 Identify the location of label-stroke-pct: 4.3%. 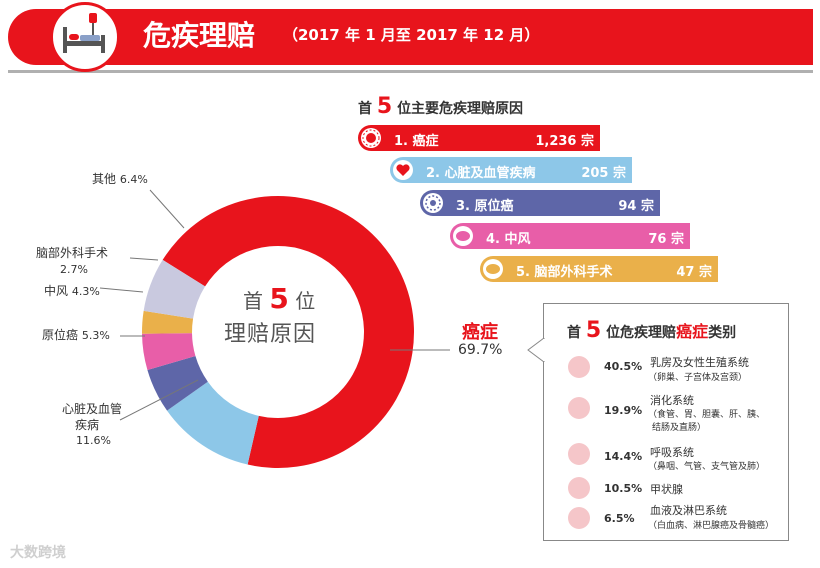
(85, 291).